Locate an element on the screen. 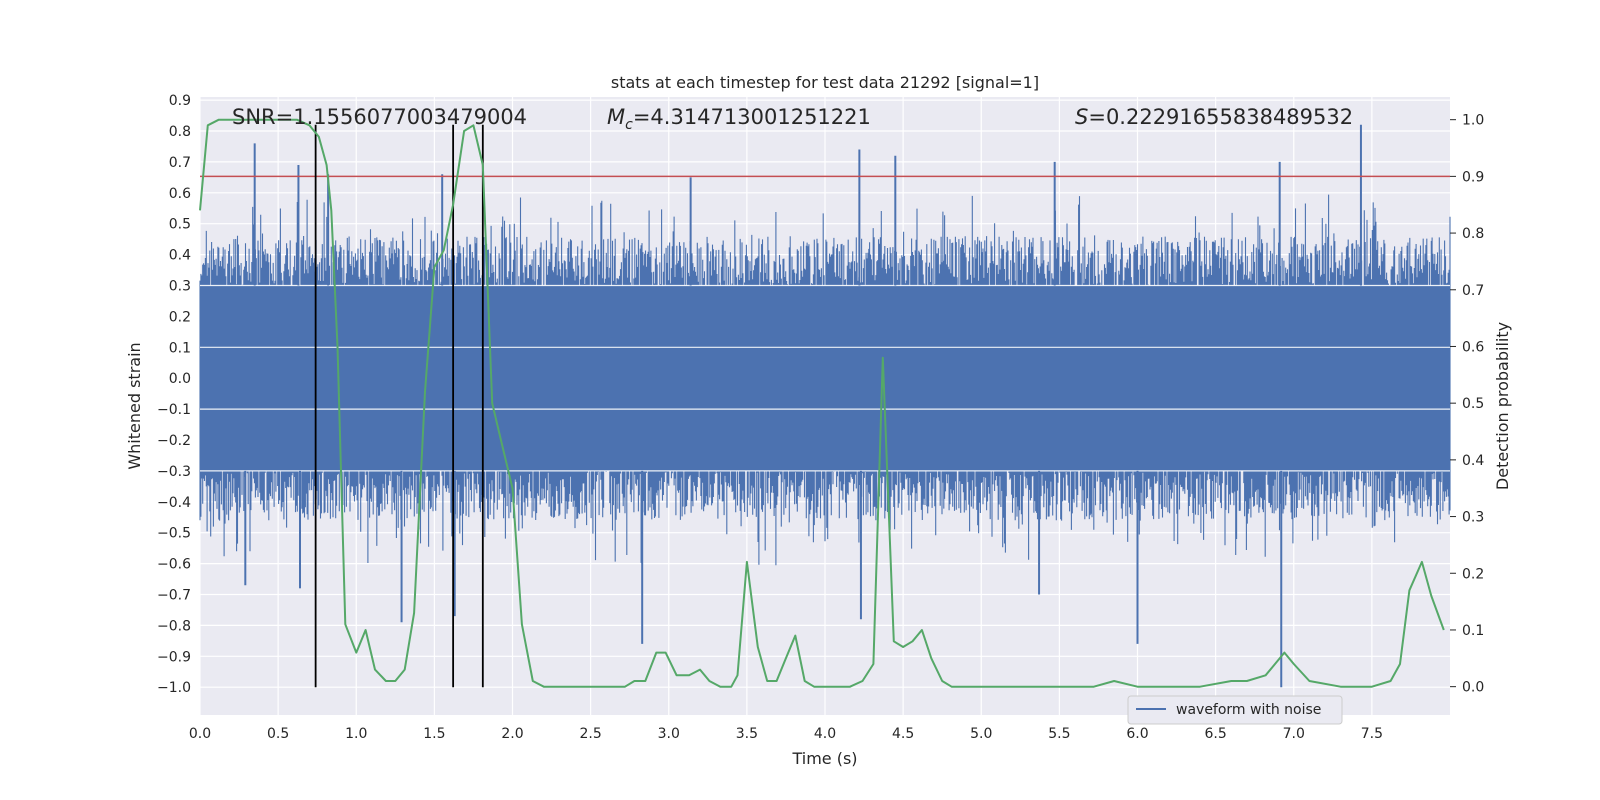  left-tick-label: 0.8 is located at coordinates (180, 132).